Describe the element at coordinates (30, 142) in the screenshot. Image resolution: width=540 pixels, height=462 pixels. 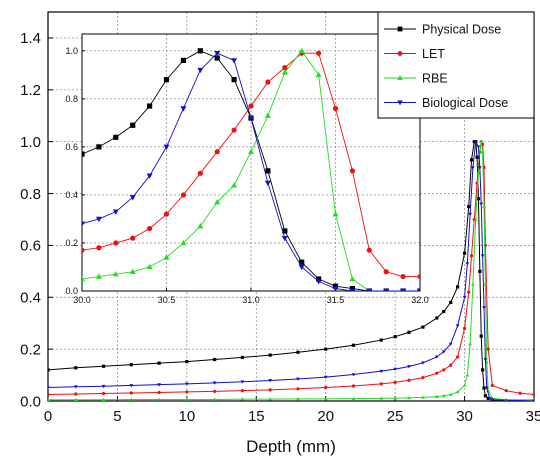
I see `main-y-tick-label: 1.0` at that location.